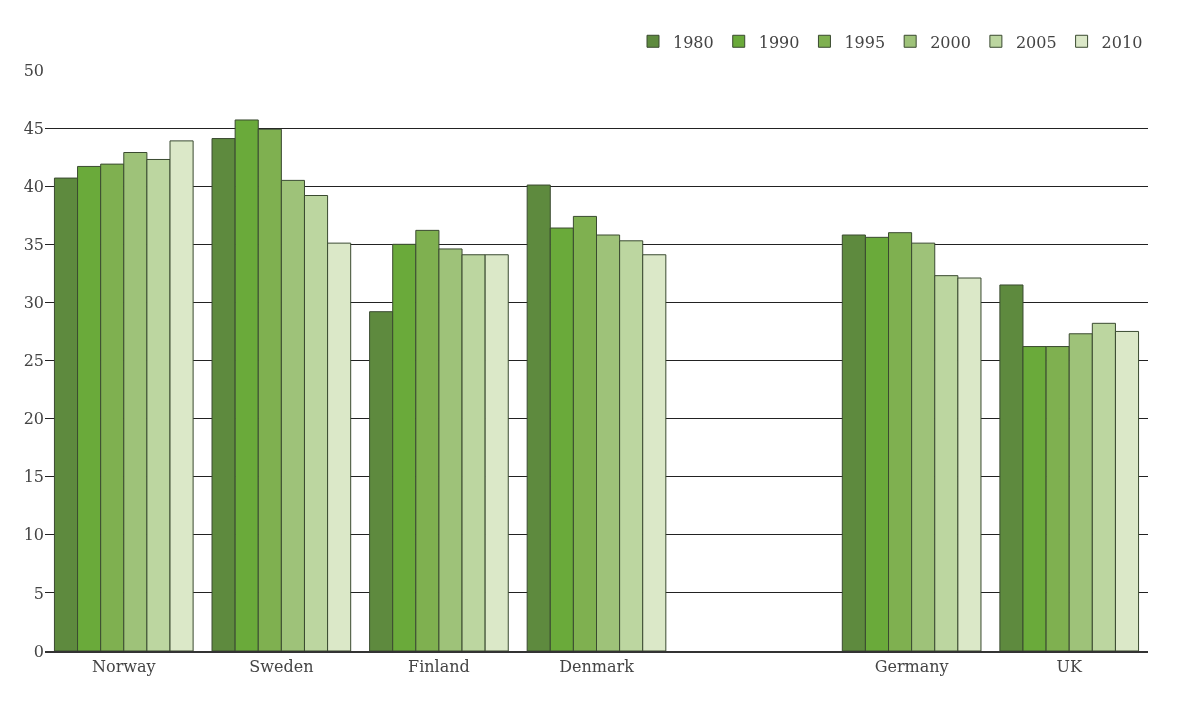 This screenshot has height=701, width=1178. What do you see at coordinates (33, 361) in the screenshot?
I see `y-tick-label: 25` at bounding box center [33, 361].